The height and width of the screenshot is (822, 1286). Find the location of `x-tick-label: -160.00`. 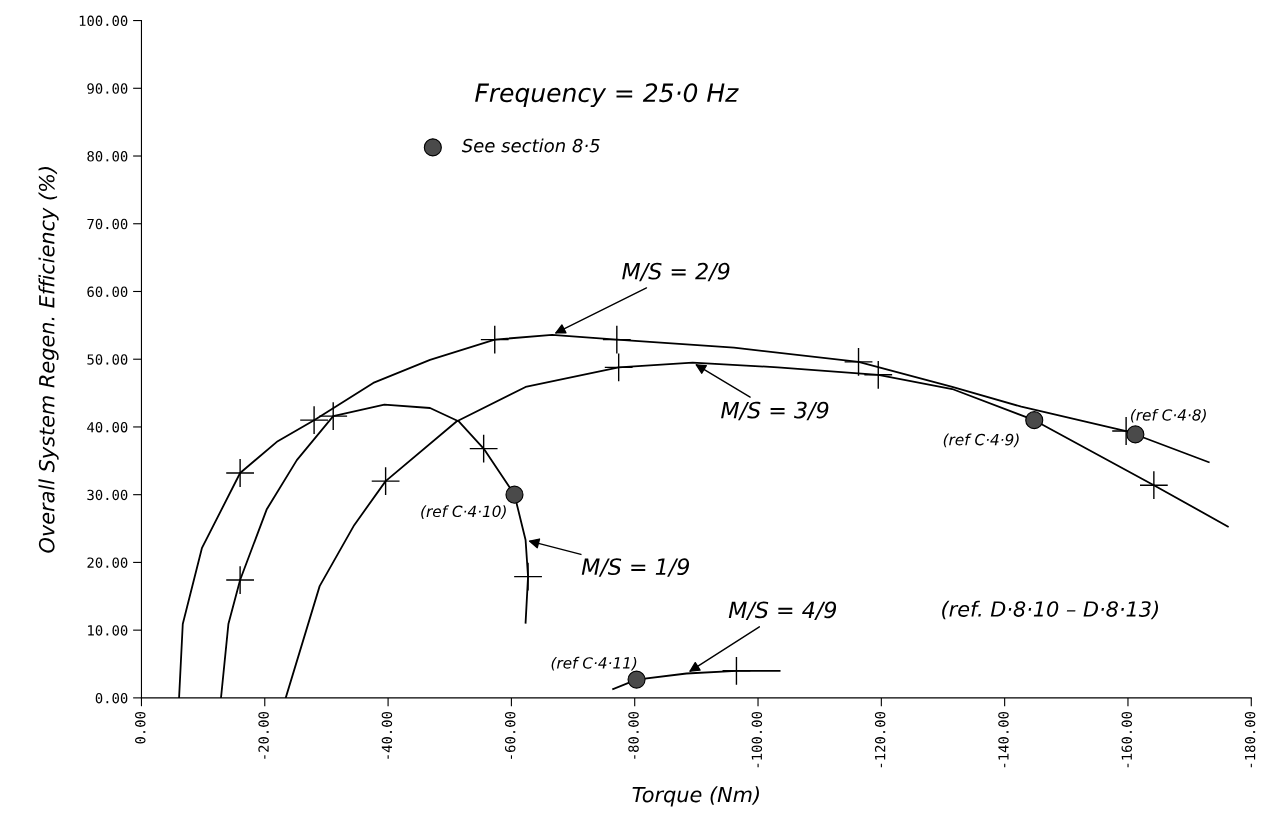

x-tick-label: -160.00 is located at coordinates (1127, 739).